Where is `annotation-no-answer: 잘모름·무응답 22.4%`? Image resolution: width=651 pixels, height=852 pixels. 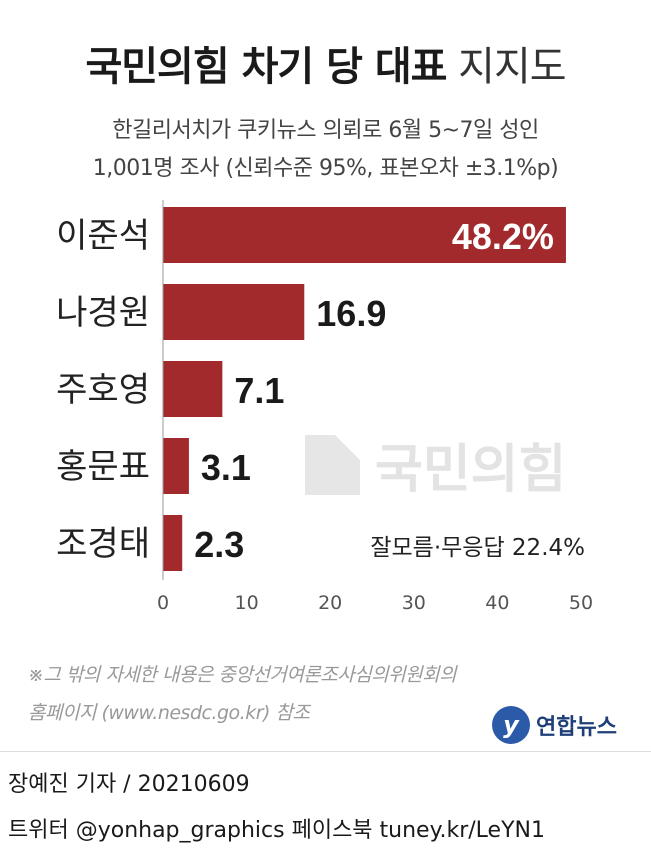 annotation-no-answer: 잘모름·무응답 22.4% is located at coordinates (477, 548).